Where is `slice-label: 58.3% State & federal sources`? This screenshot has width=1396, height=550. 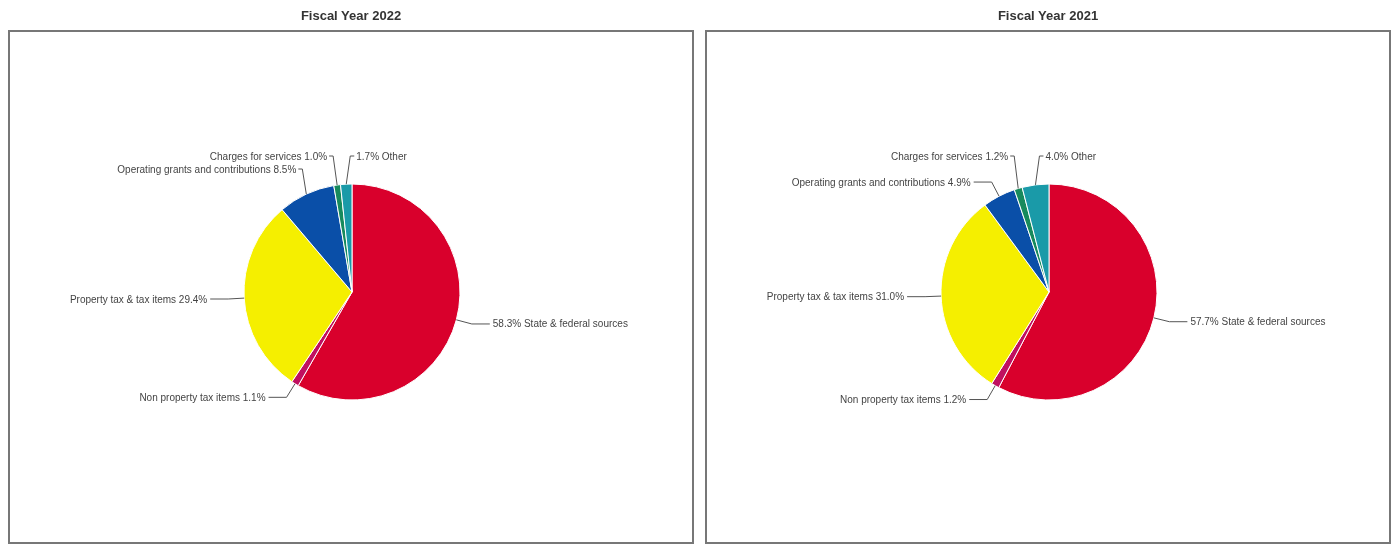 slice-label: 58.3% State & federal sources is located at coordinates (560, 324).